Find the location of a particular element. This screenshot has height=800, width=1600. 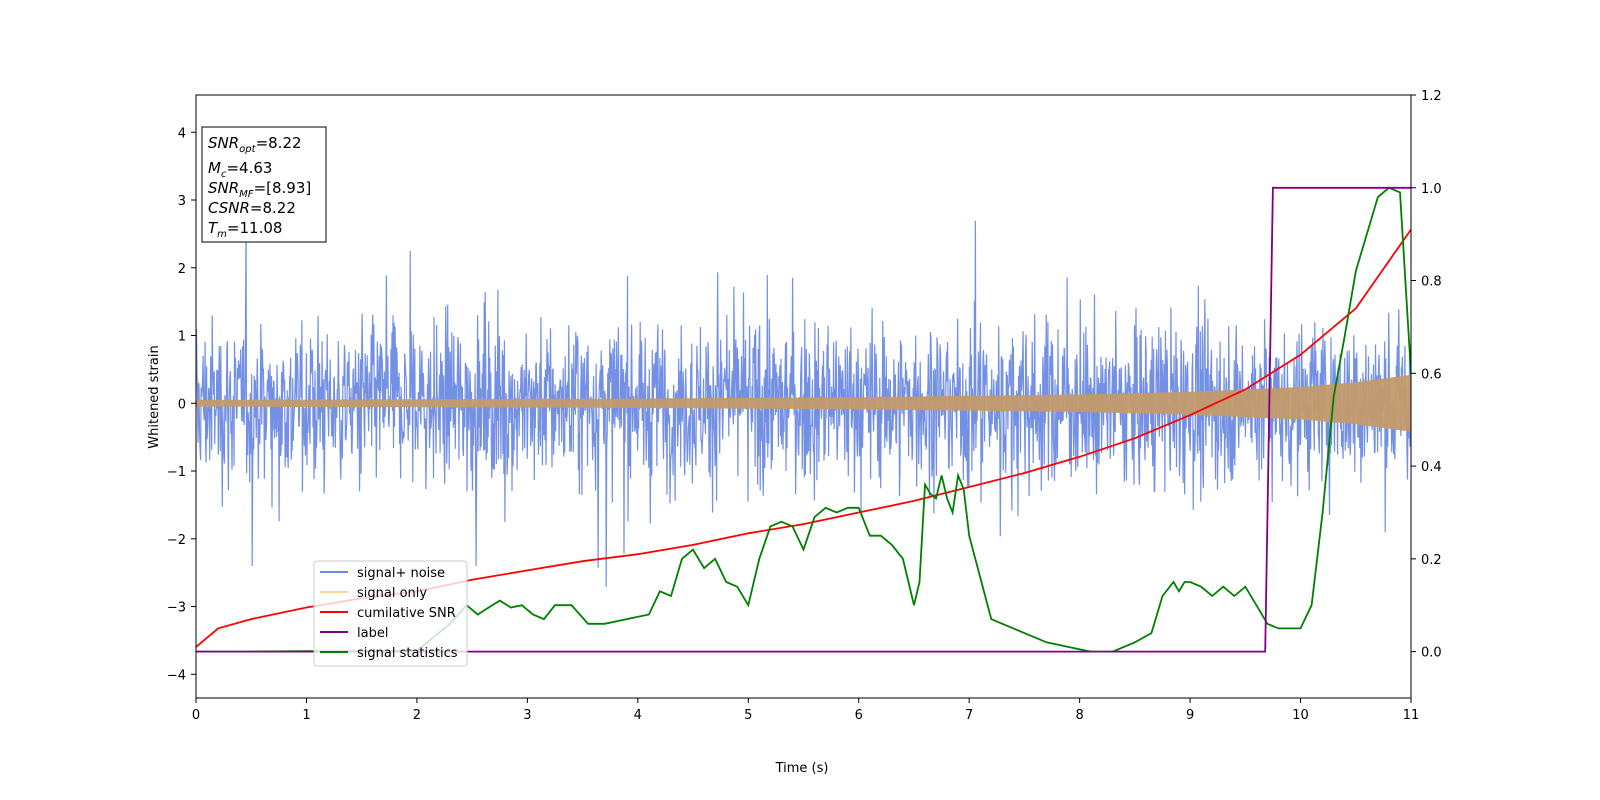

info-line: Mc=4.63 is located at coordinates (240, 169).